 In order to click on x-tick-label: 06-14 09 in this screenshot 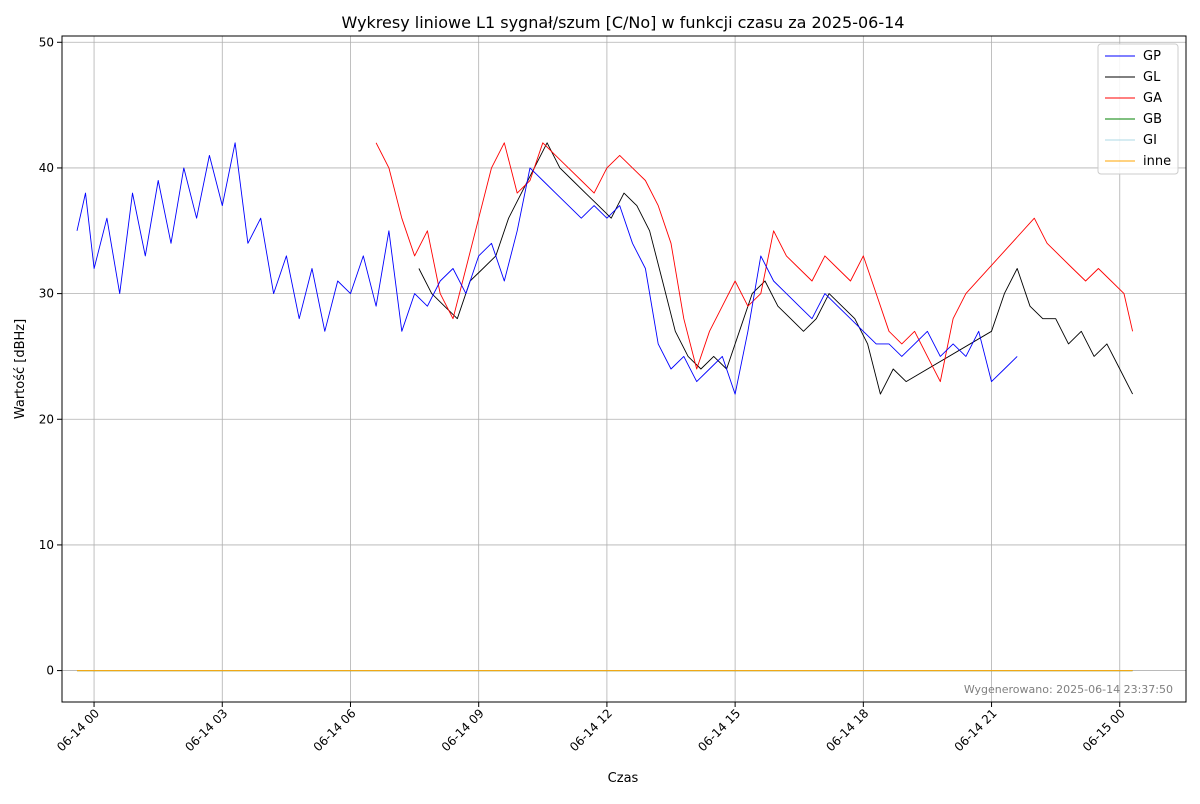, I will do `click(463, 730)`.